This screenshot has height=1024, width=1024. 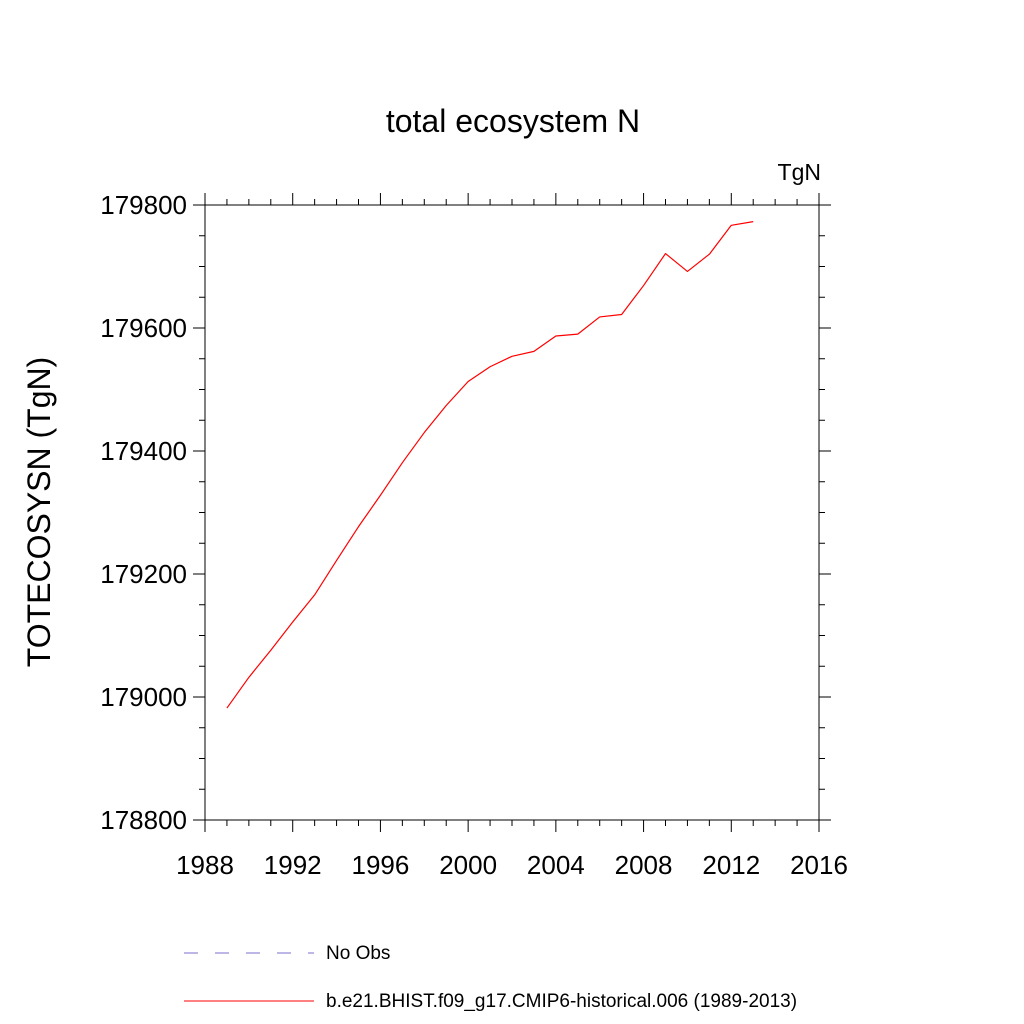 What do you see at coordinates (143, 697) in the screenshot?
I see `y-tick-label-179000: 179000` at bounding box center [143, 697].